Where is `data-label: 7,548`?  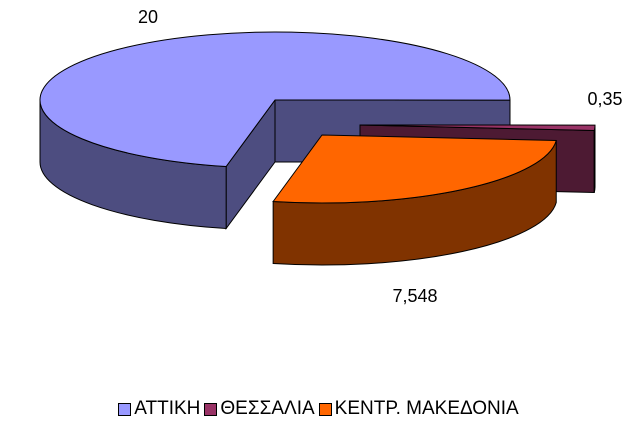 data-label: 7,548 is located at coordinates (414, 296).